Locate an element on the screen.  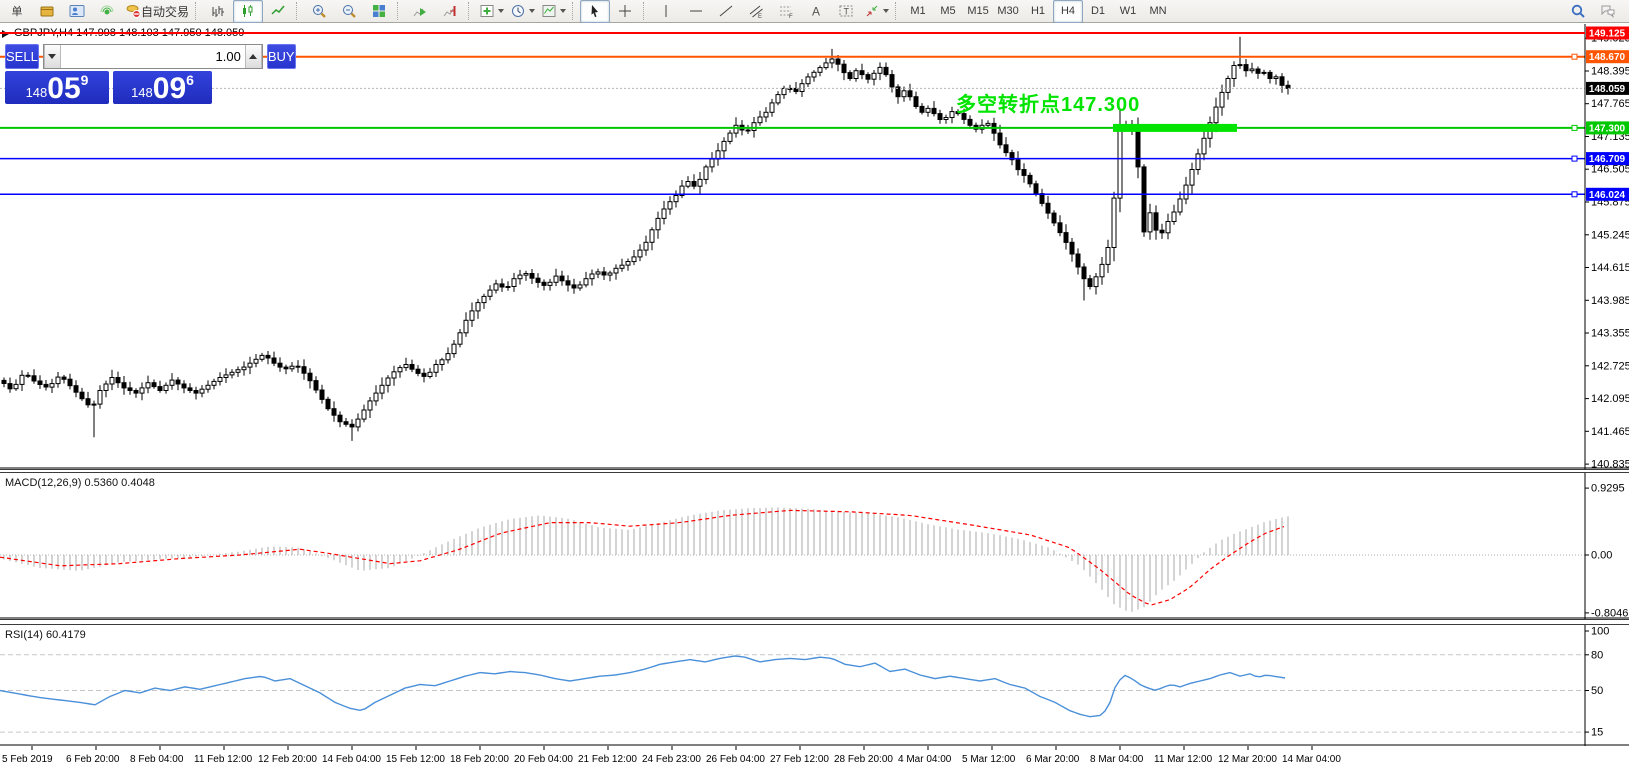
tf-m1-button: M1 is located at coordinates (918, 11).